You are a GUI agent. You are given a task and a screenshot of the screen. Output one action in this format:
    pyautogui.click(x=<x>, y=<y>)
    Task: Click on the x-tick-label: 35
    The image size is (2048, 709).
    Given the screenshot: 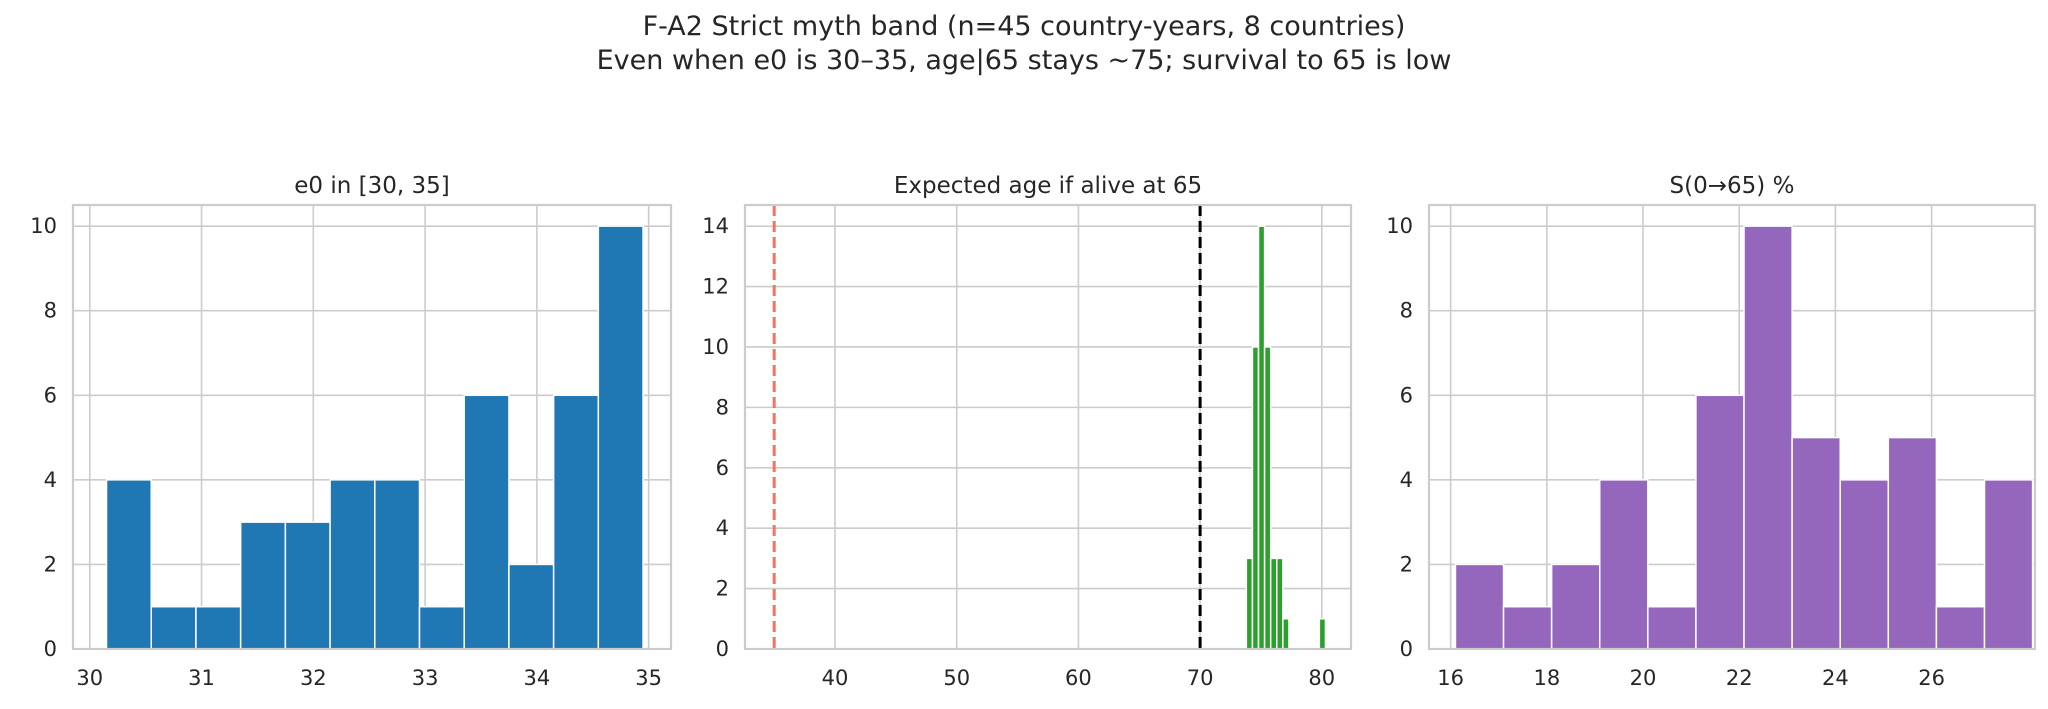 What is the action you would take?
    pyautogui.click(x=648, y=678)
    